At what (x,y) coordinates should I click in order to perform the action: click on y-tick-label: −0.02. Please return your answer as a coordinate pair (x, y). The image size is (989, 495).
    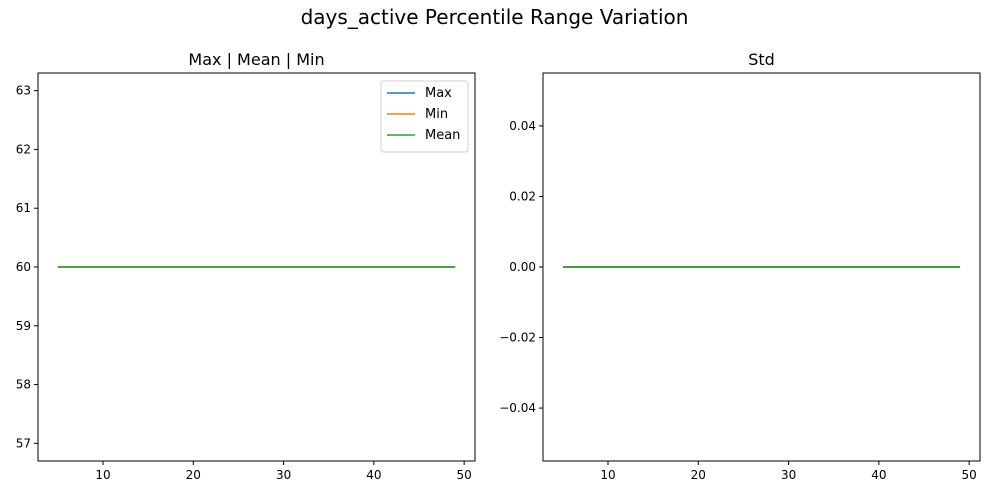
    Looking at the image, I should click on (517, 338).